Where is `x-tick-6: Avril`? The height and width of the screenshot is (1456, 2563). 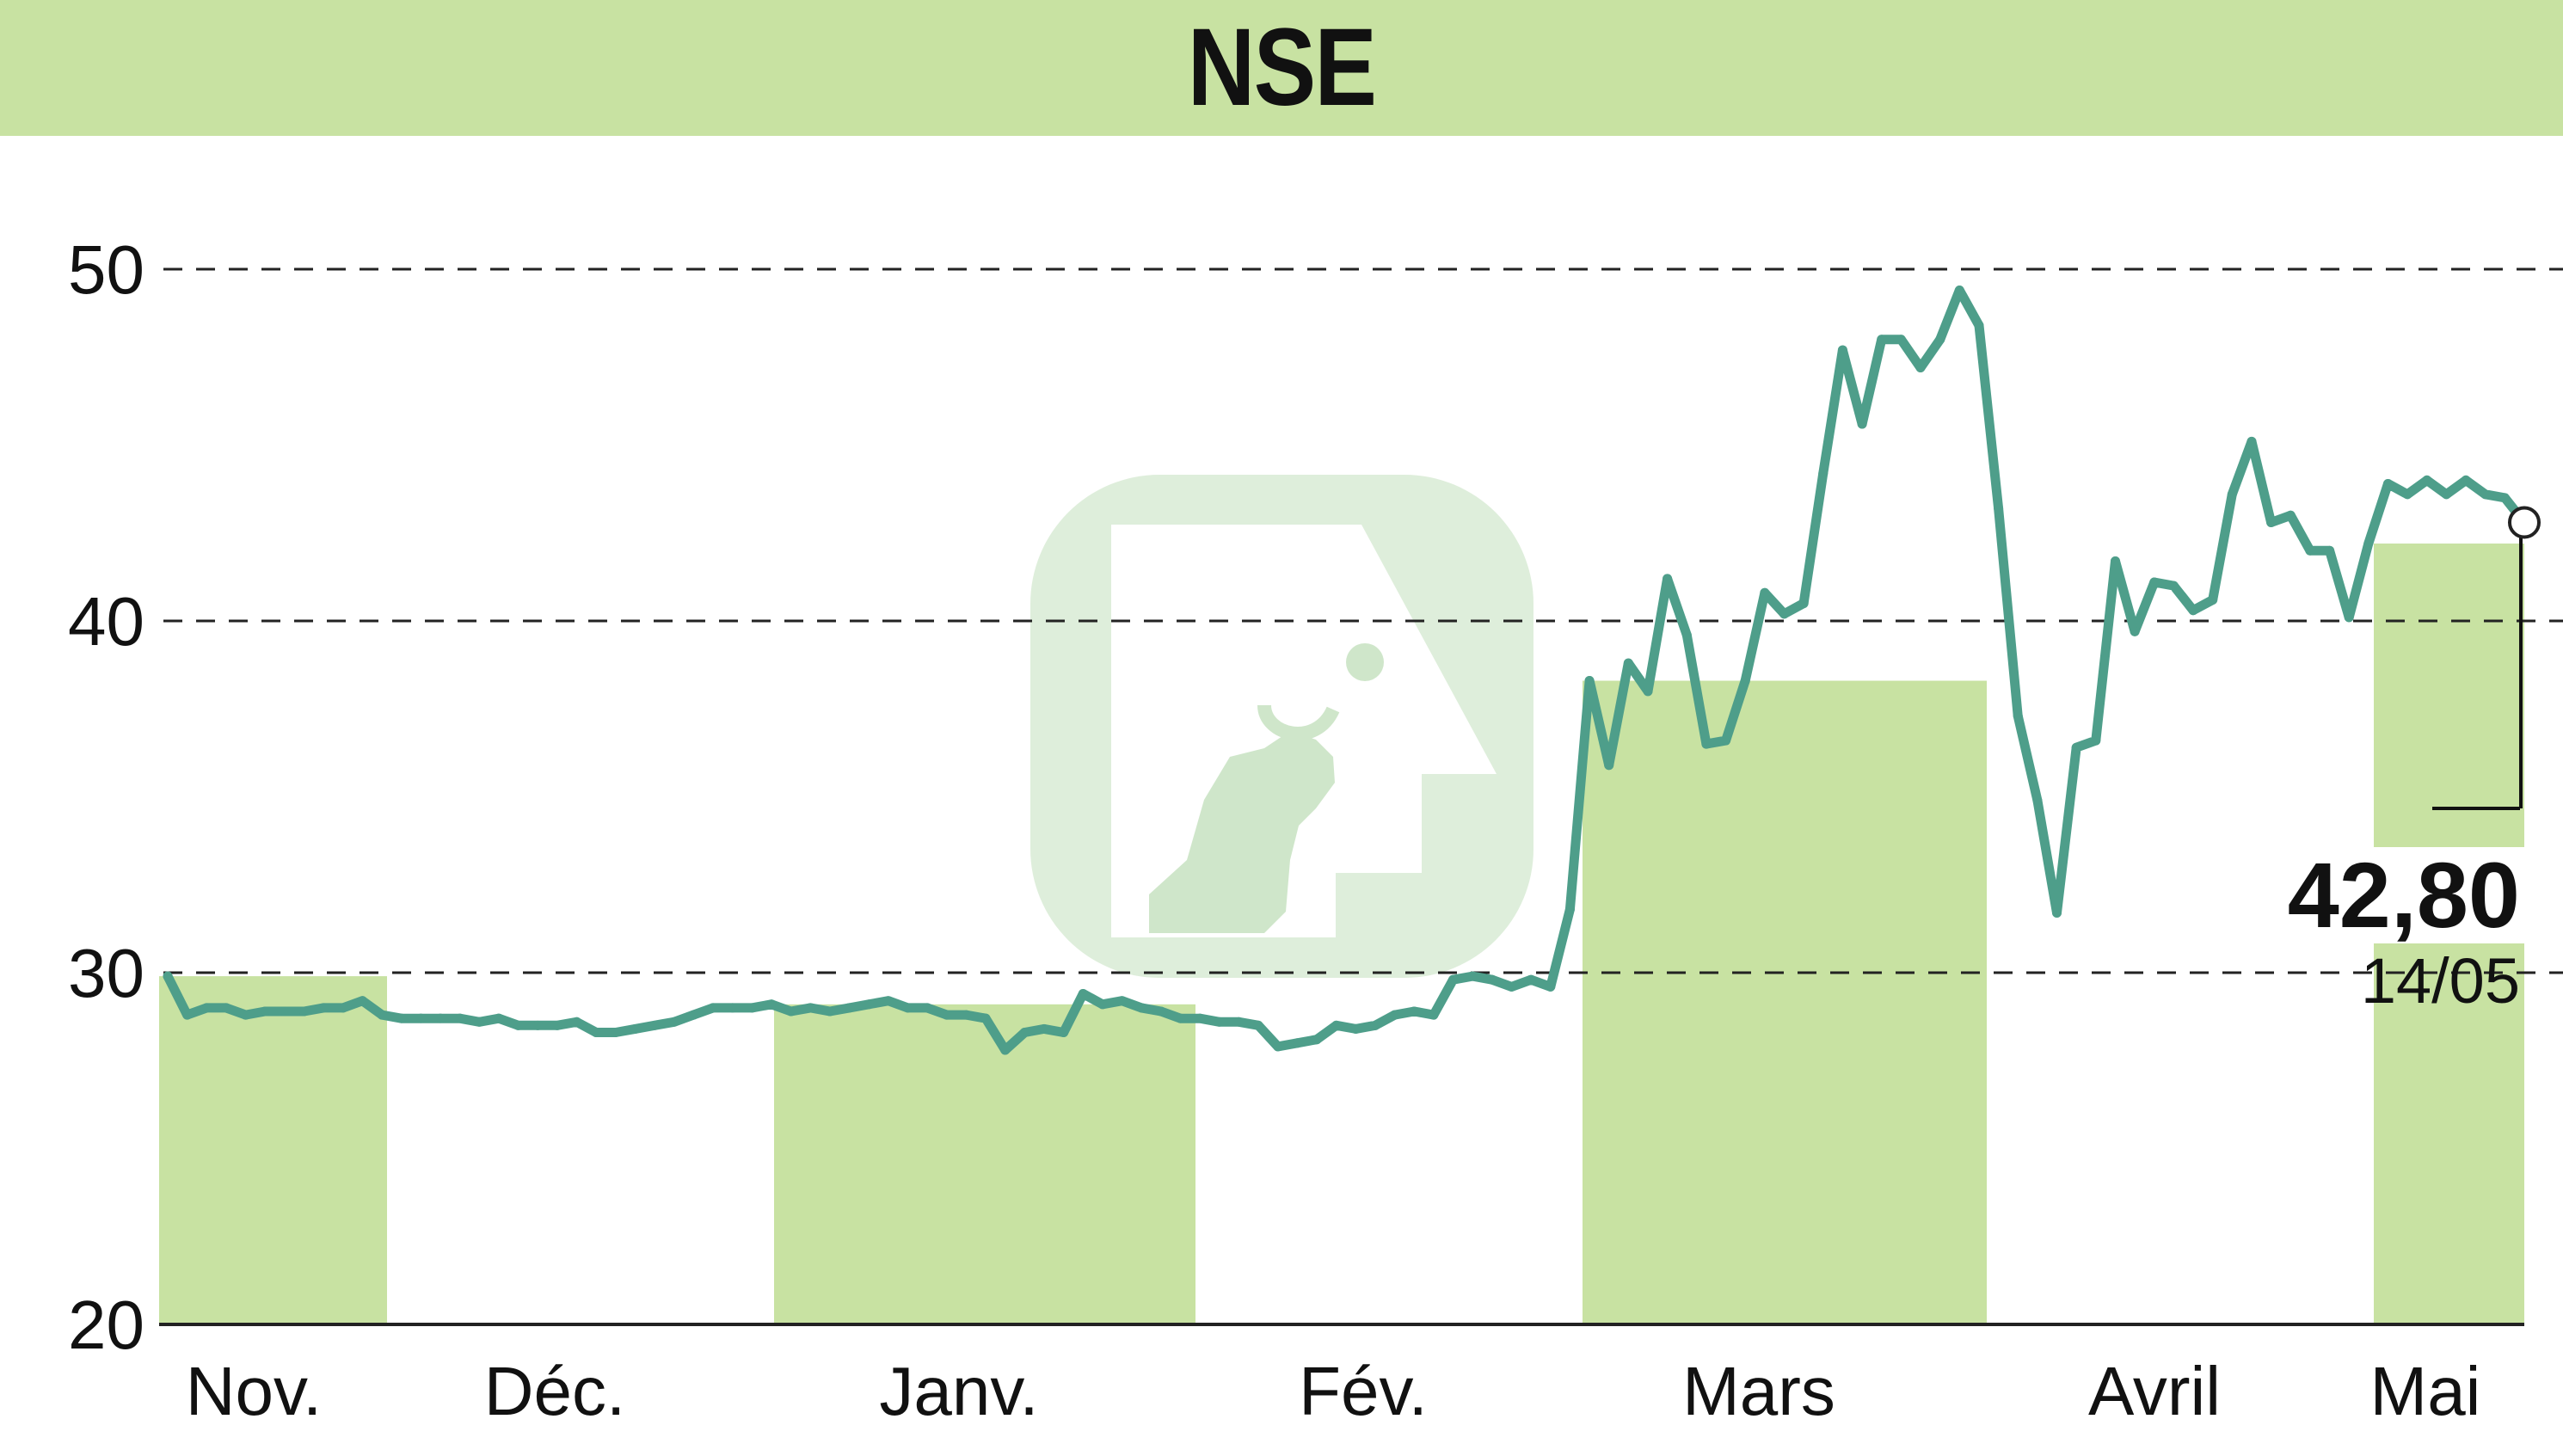
x-tick-6: Avril is located at coordinates (2154, 1391).